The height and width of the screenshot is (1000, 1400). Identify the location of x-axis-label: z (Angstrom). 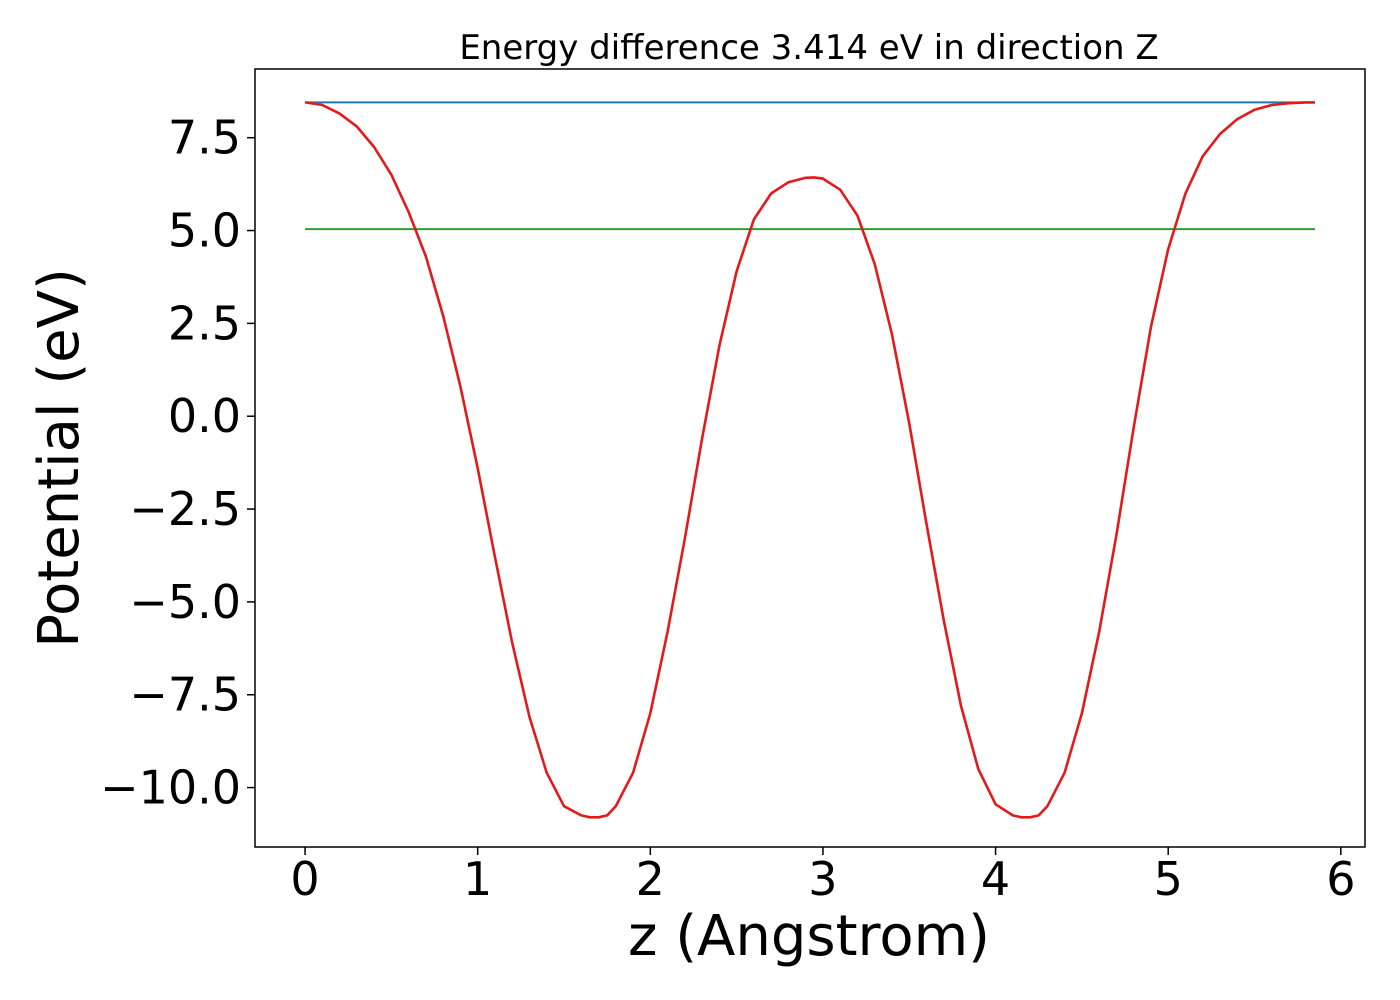
(809, 936).